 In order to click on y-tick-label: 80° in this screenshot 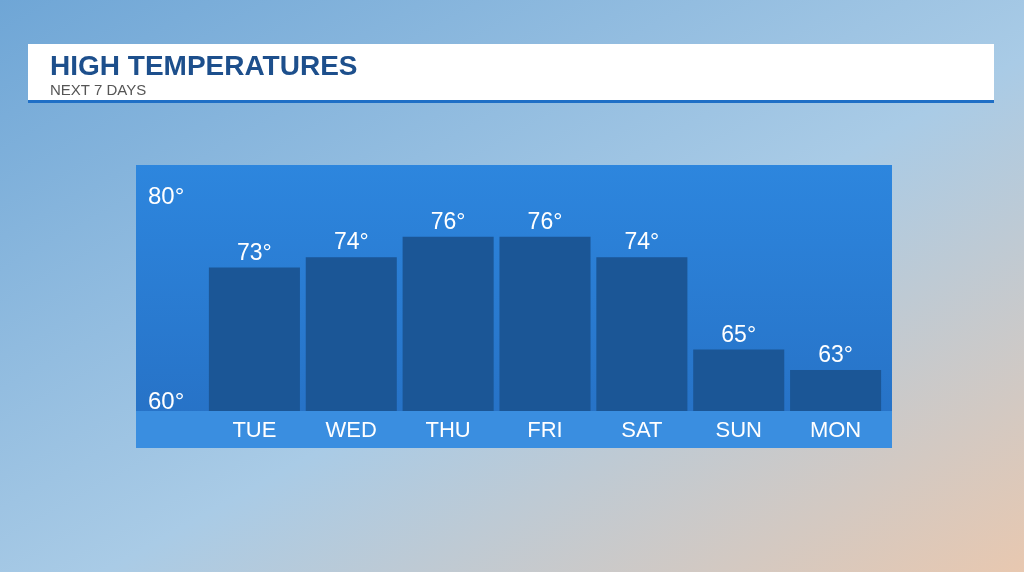, I will do `click(166, 196)`.